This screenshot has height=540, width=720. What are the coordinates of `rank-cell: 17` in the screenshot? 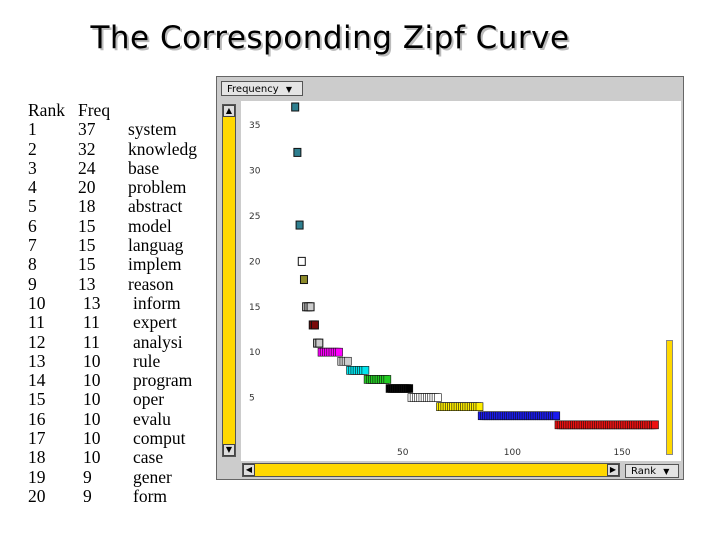 It's located at (37, 438).